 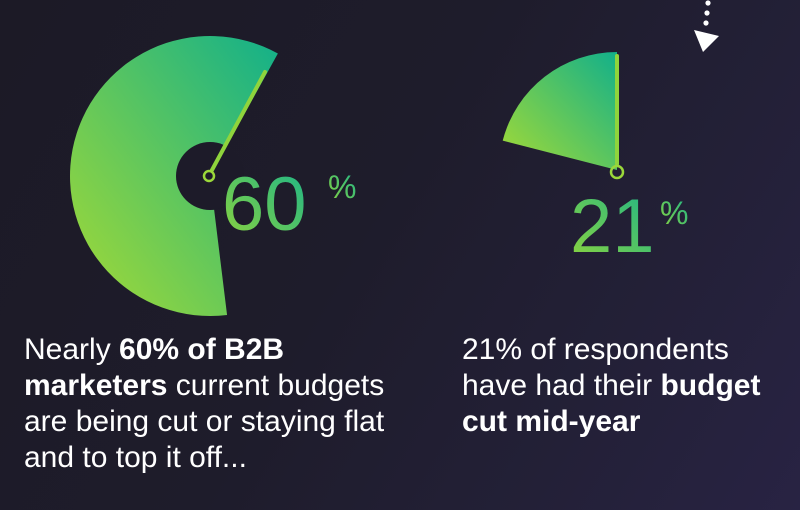 I want to click on data-label-21-percent-sign: %, so click(x=674, y=213).